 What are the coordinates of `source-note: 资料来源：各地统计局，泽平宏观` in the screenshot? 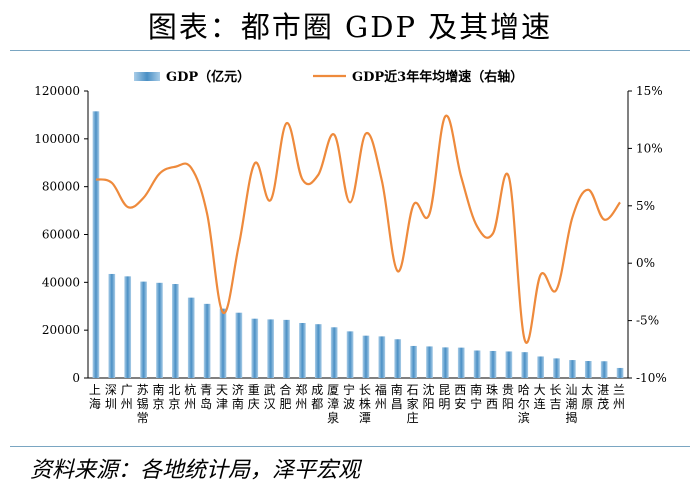 It's located at (195, 470).